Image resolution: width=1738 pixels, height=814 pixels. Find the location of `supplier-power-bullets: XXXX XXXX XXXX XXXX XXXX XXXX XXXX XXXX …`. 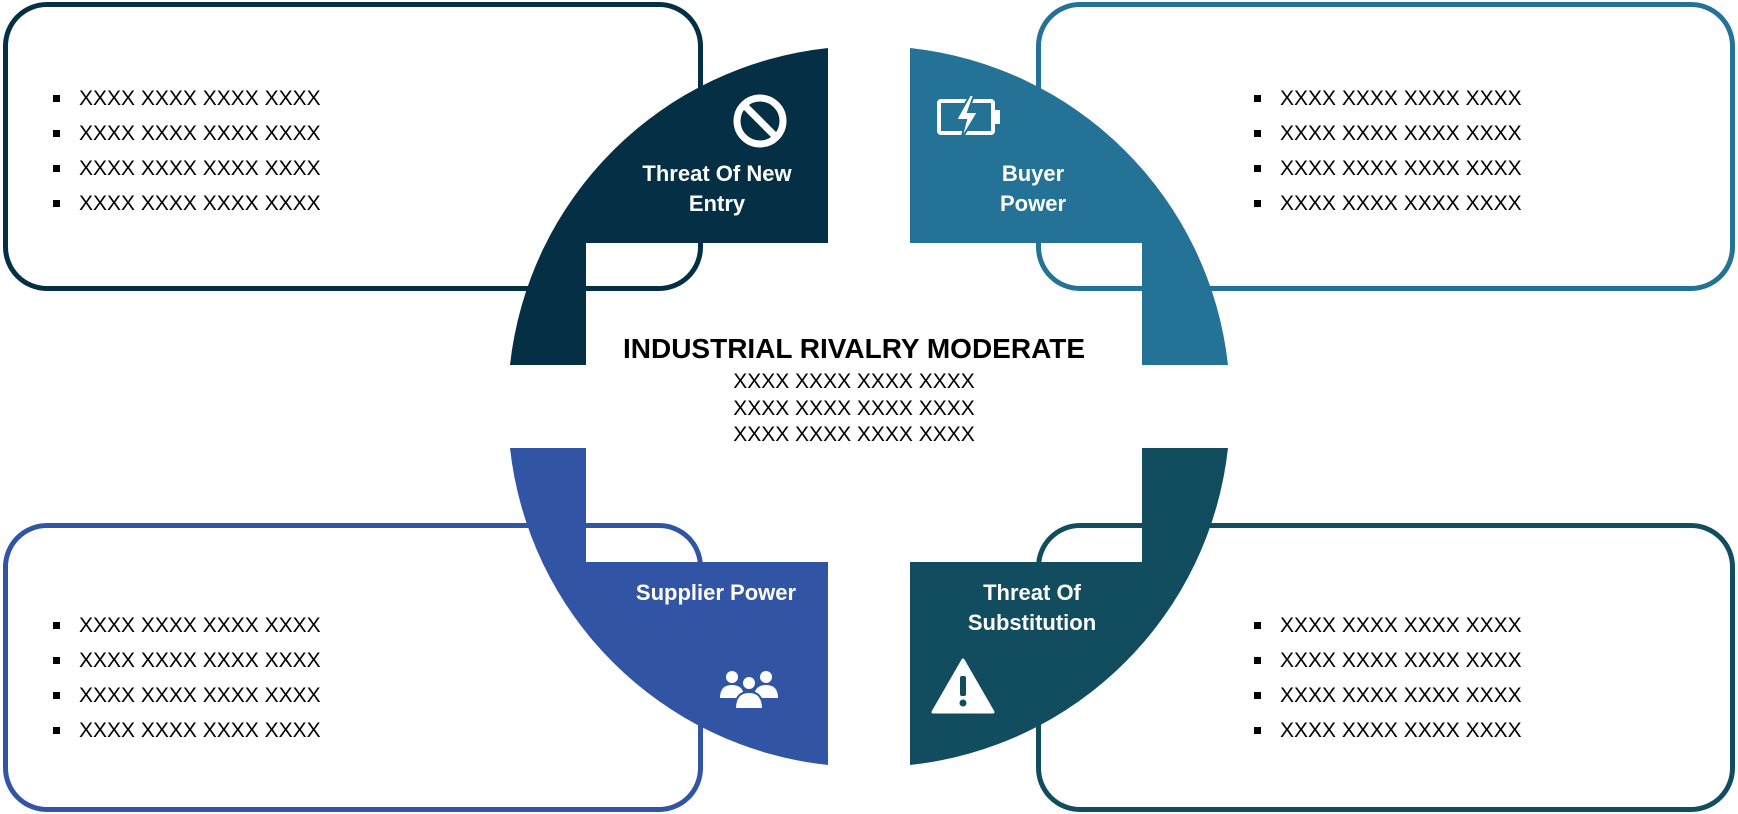

supplier-power-bullets: XXXX XXXX XXXX XXXX XXXX XXXX XXXX XXXX … is located at coordinates (187, 678).